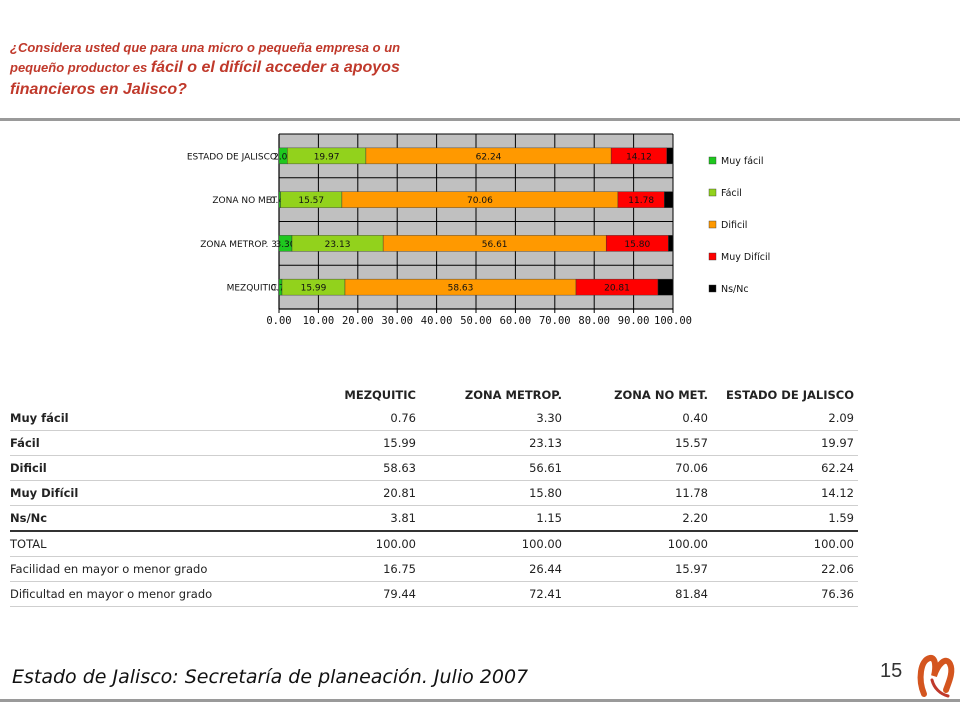 The height and width of the screenshot is (720, 960). Describe the element at coordinates (142, 468) in the screenshot. I see `row-label: Dificil` at that location.